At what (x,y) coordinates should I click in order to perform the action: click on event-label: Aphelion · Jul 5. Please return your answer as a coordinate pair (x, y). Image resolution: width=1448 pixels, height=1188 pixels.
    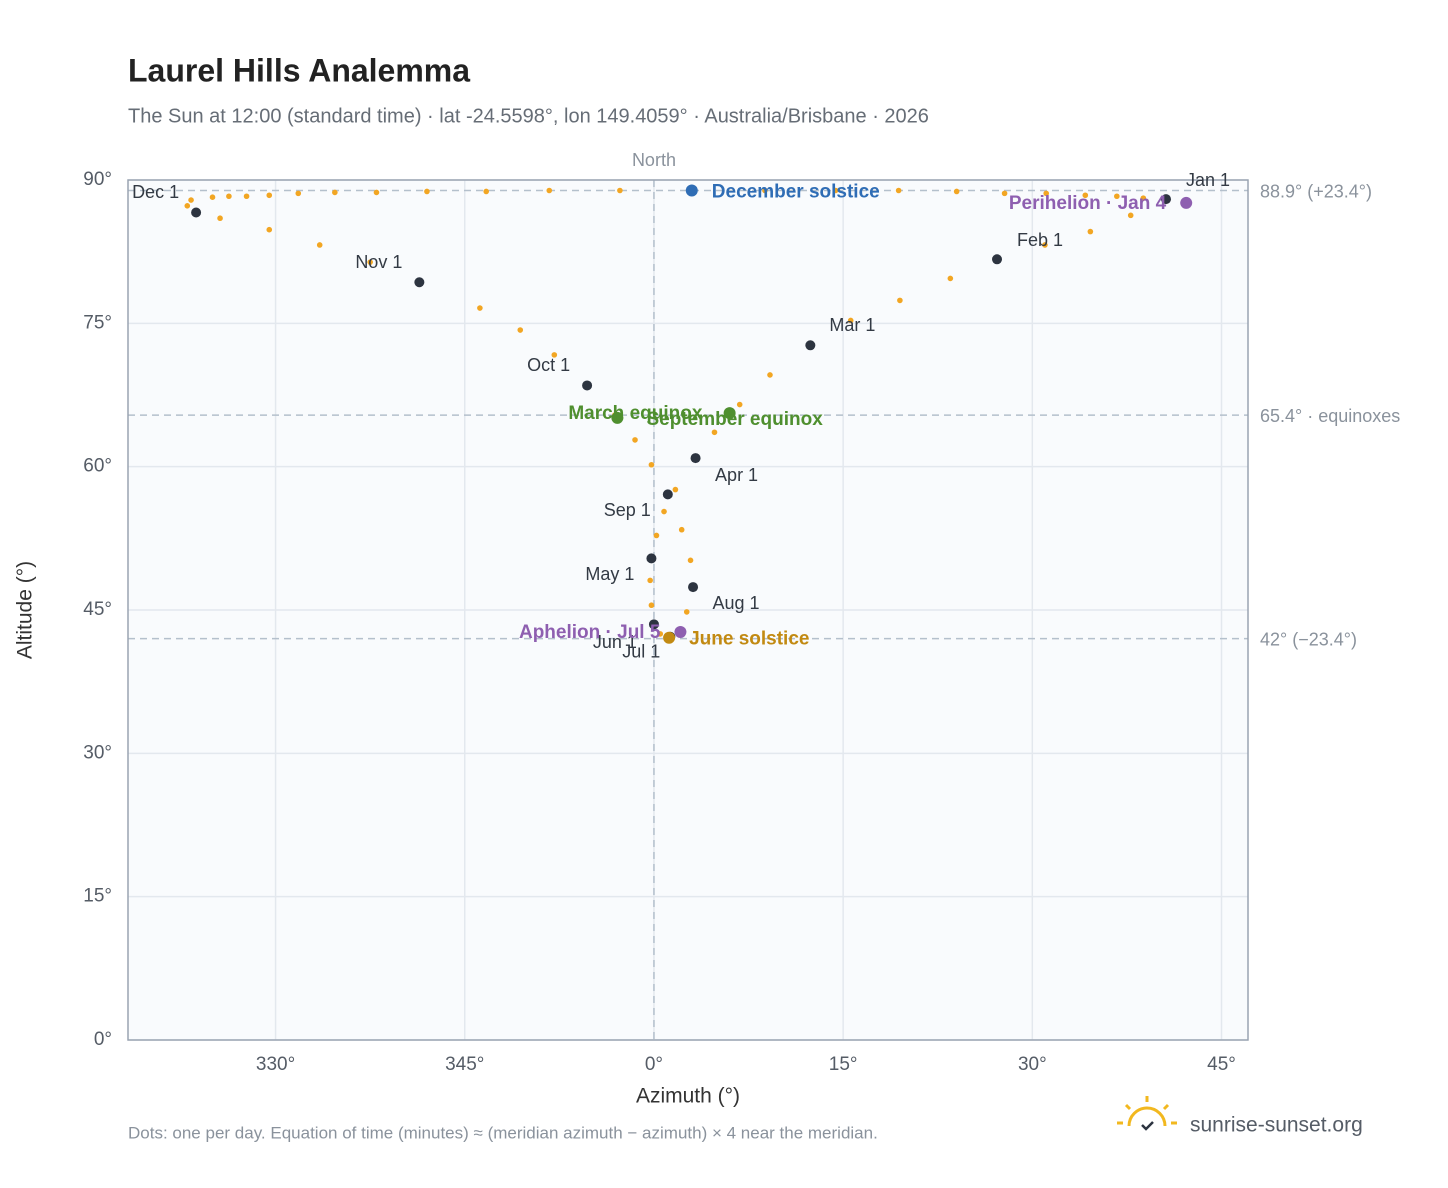
    Looking at the image, I should click on (590, 632).